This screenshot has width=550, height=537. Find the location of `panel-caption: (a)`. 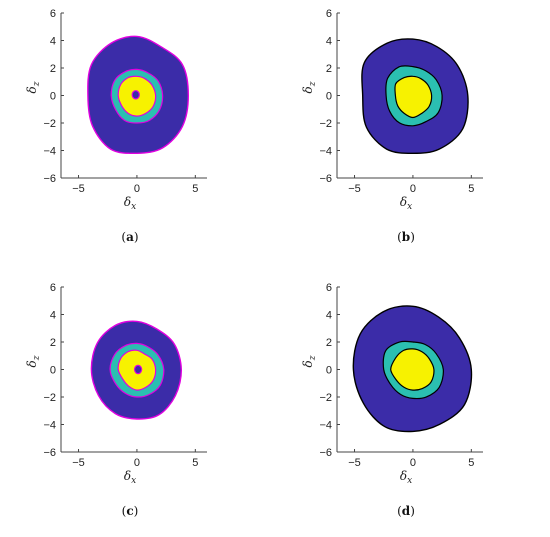

panel-caption: (a) is located at coordinates (129, 237).